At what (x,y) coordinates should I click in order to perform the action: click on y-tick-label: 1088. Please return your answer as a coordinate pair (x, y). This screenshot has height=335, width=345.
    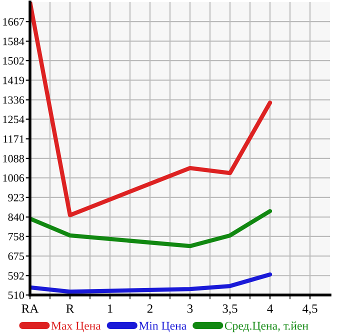
    Looking at the image, I should click on (13, 158).